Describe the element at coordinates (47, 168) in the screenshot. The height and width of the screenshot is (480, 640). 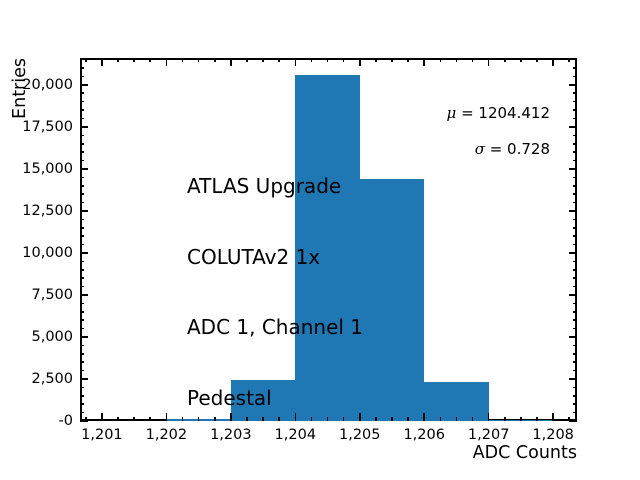
I see `y-tick-label: 15,000` at that location.